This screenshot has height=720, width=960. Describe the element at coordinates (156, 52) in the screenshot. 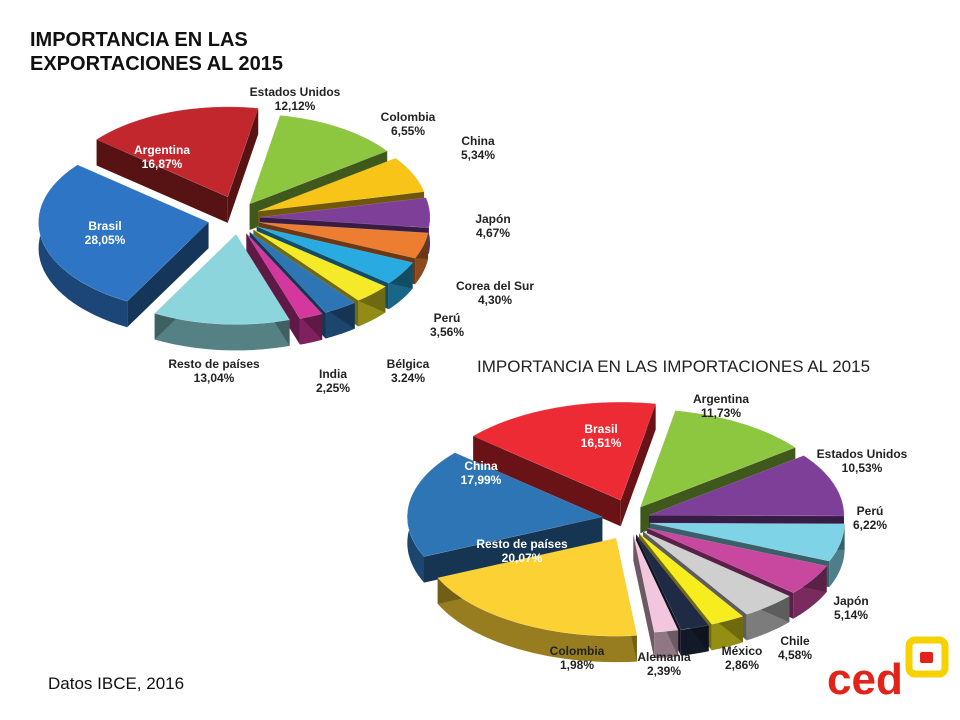

I see `exports-title: IMPORTANCIA EN LAS EXPORTACIONES AL 2015` at that location.